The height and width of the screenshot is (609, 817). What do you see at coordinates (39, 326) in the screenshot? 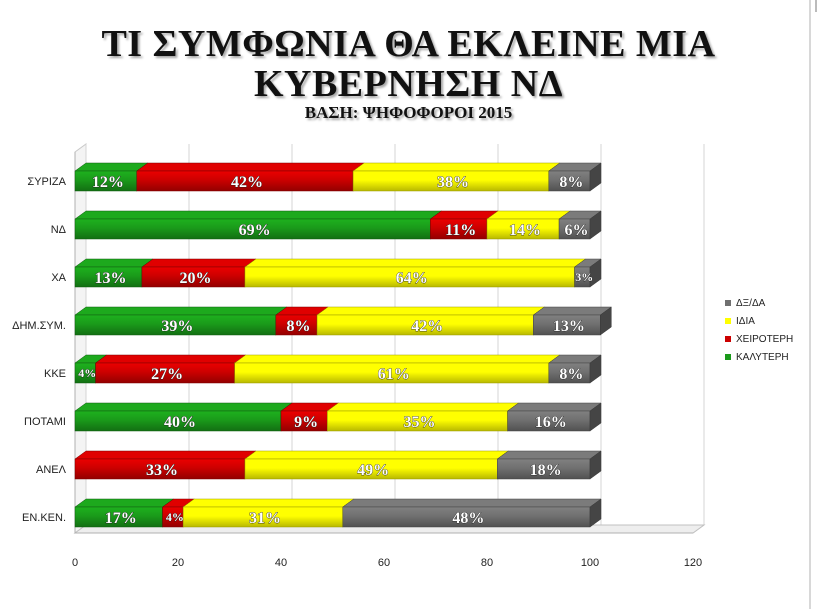
I see `category-label: ΔΗΜ.ΣΥΜ.` at bounding box center [39, 326].